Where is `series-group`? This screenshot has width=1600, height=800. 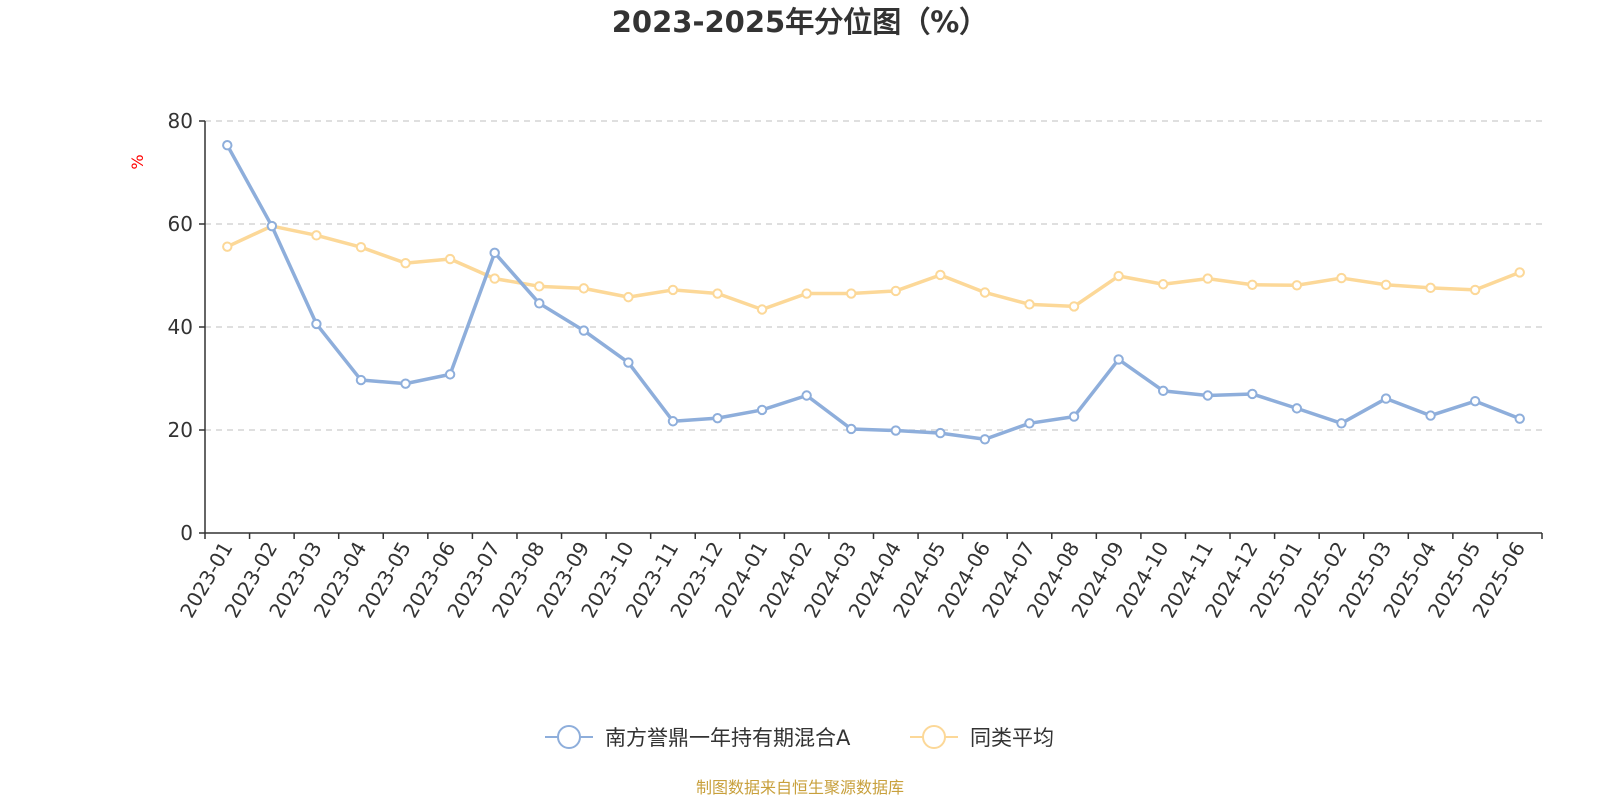
series-group is located at coordinates (873, 267).